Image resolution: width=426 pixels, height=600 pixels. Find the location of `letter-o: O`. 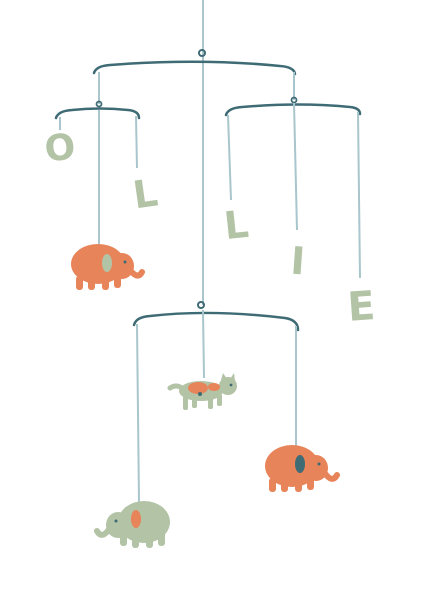

letter-o: O is located at coordinates (60, 149).